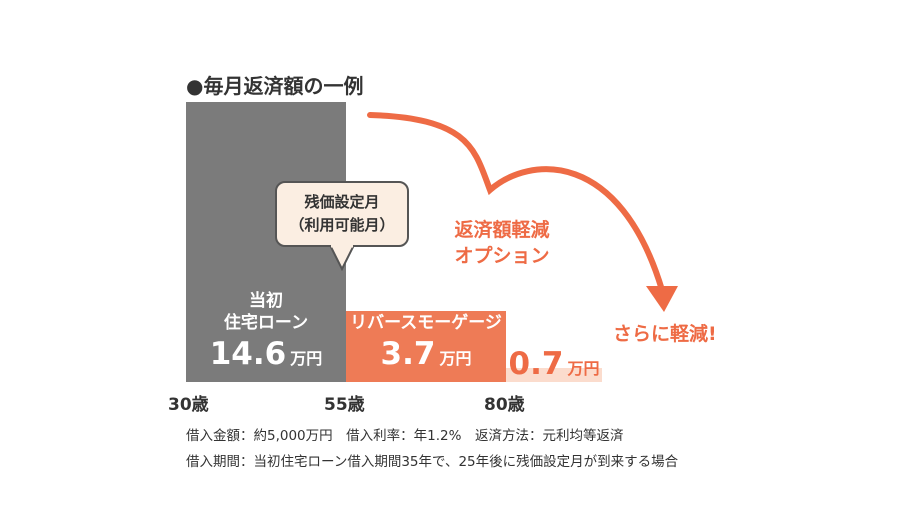 The image size is (920, 520). What do you see at coordinates (455, 358) in the screenshot?
I see `bar-reverse-mortgage-unit: 万円` at bounding box center [455, 358].